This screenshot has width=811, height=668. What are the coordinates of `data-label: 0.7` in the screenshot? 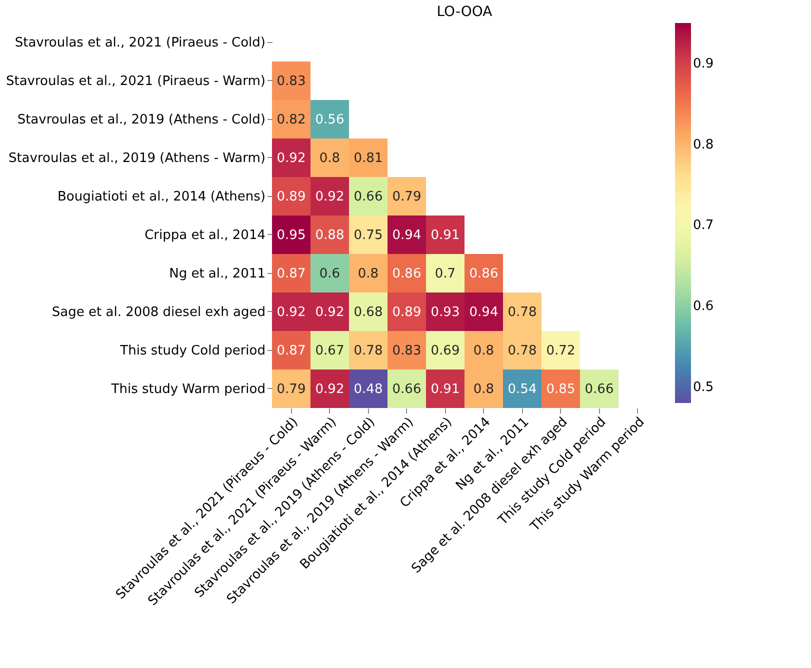 It's located at (445, 274).